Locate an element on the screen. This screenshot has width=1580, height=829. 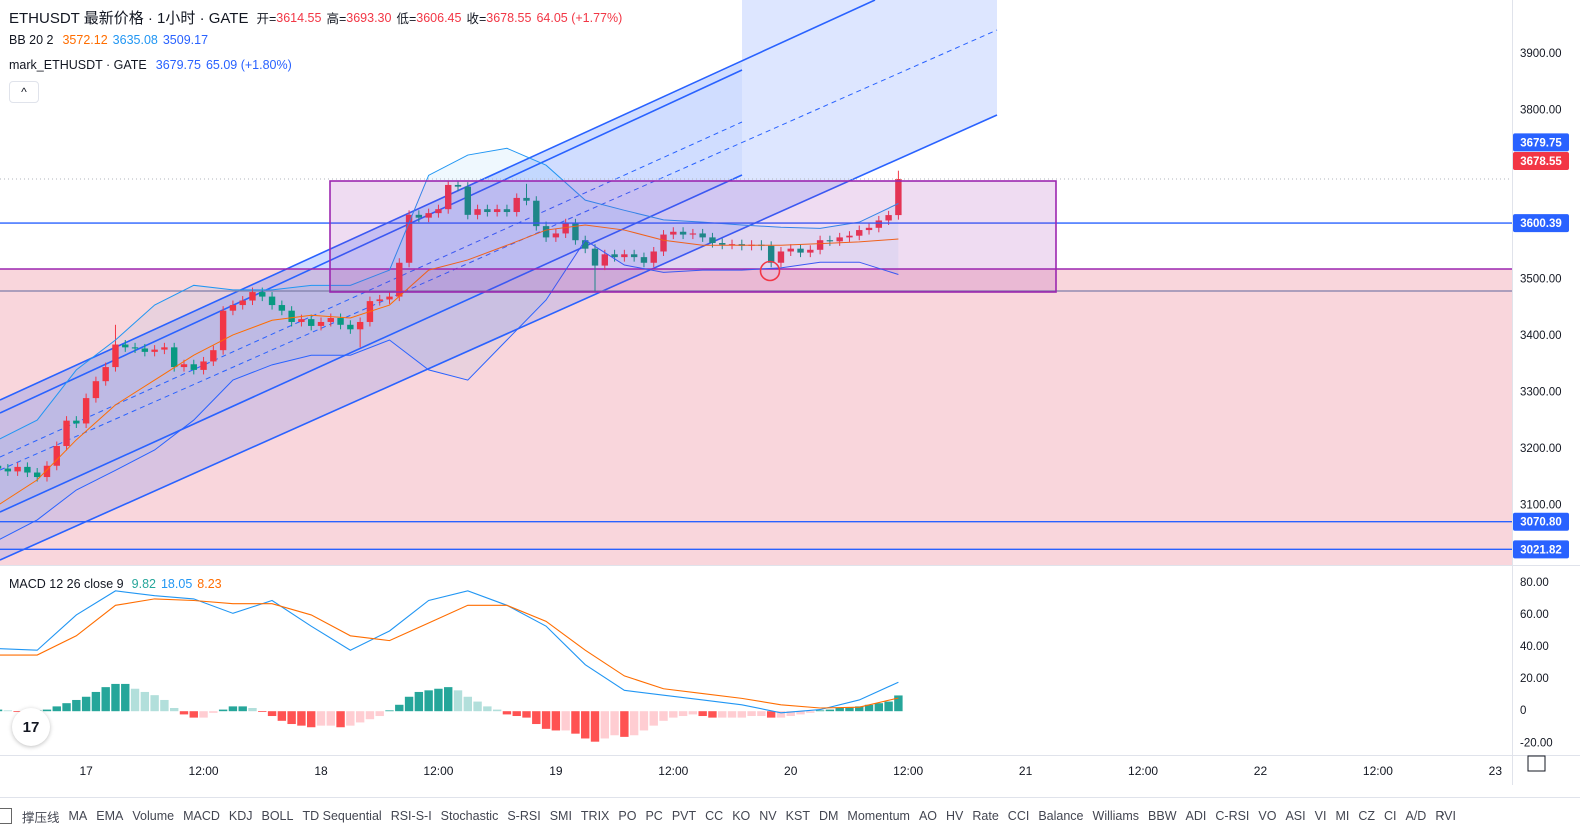
legend-bb: BB 20 2 3572.12 3635.08 3509.17 is located at coordinates (111, 40).